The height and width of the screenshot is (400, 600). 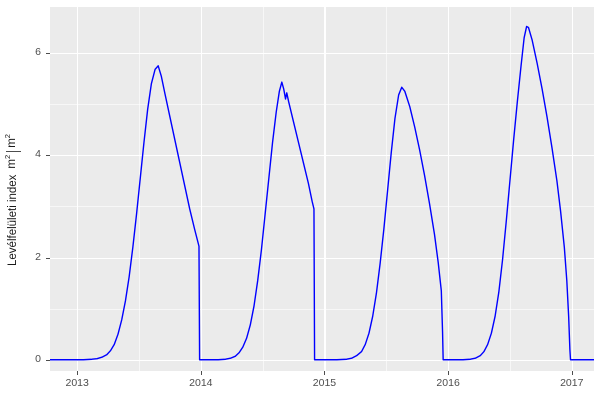 I want to click on x-tick-label: 2016, so click(x=448, y=383).